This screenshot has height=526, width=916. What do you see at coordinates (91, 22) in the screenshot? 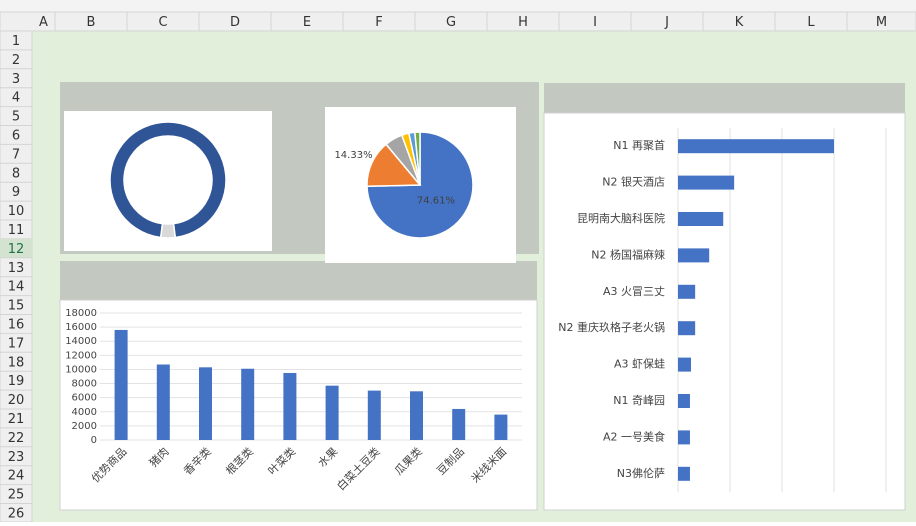
I see `column-header: B` at bounding box center [91, 22].